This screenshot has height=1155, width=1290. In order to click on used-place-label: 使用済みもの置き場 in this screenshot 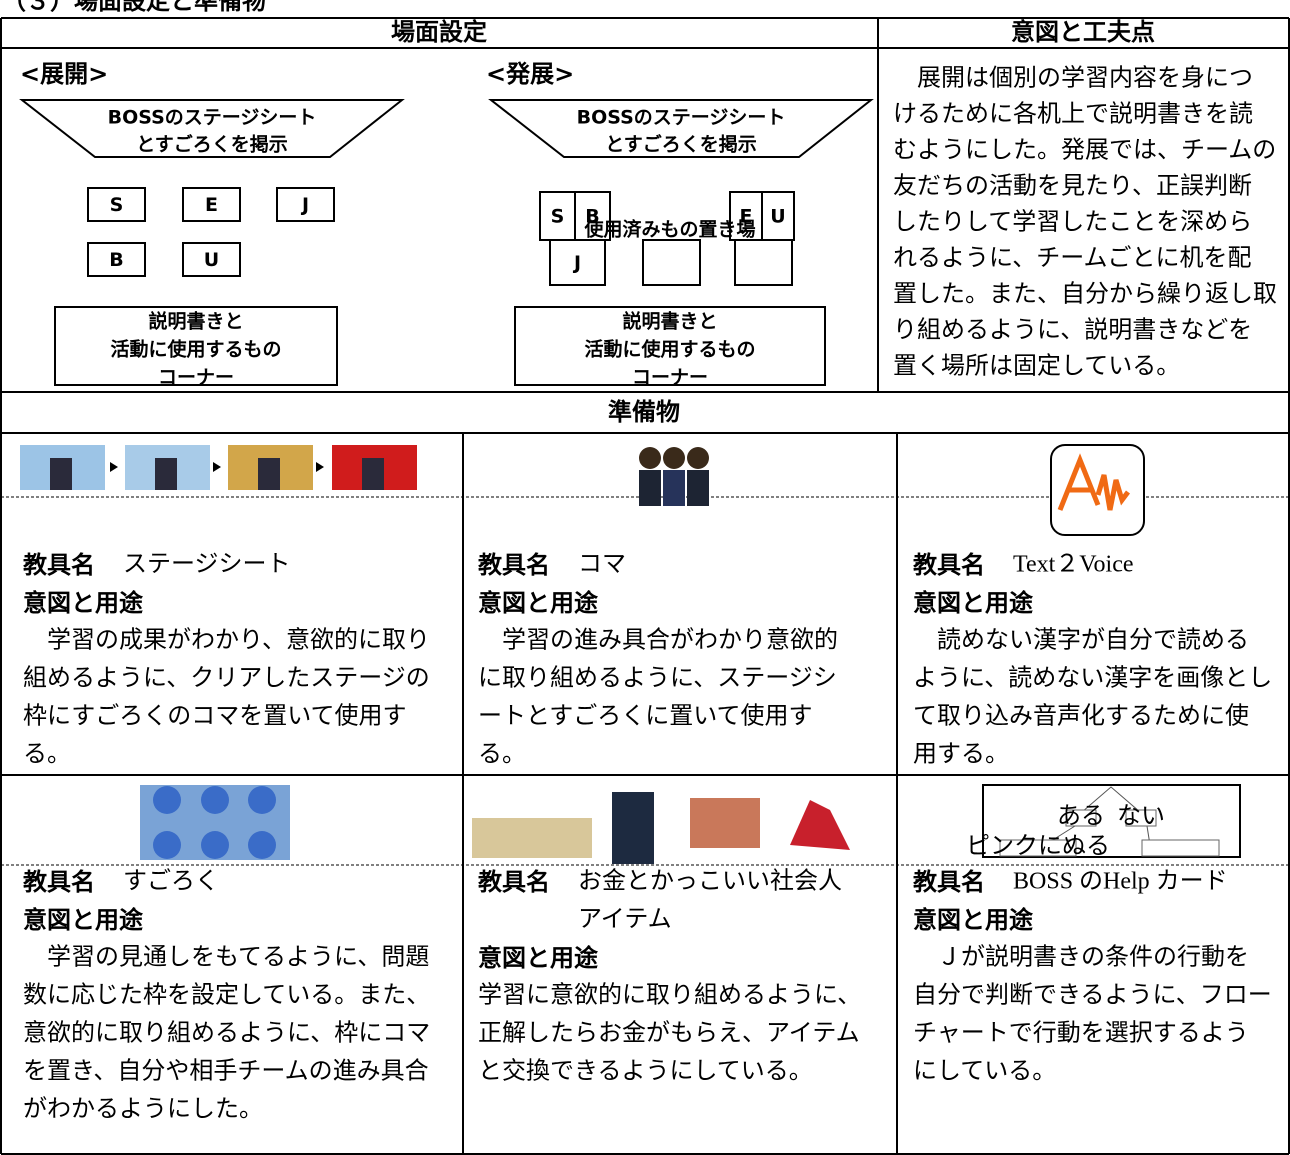, I will do `click(669, 229)`.